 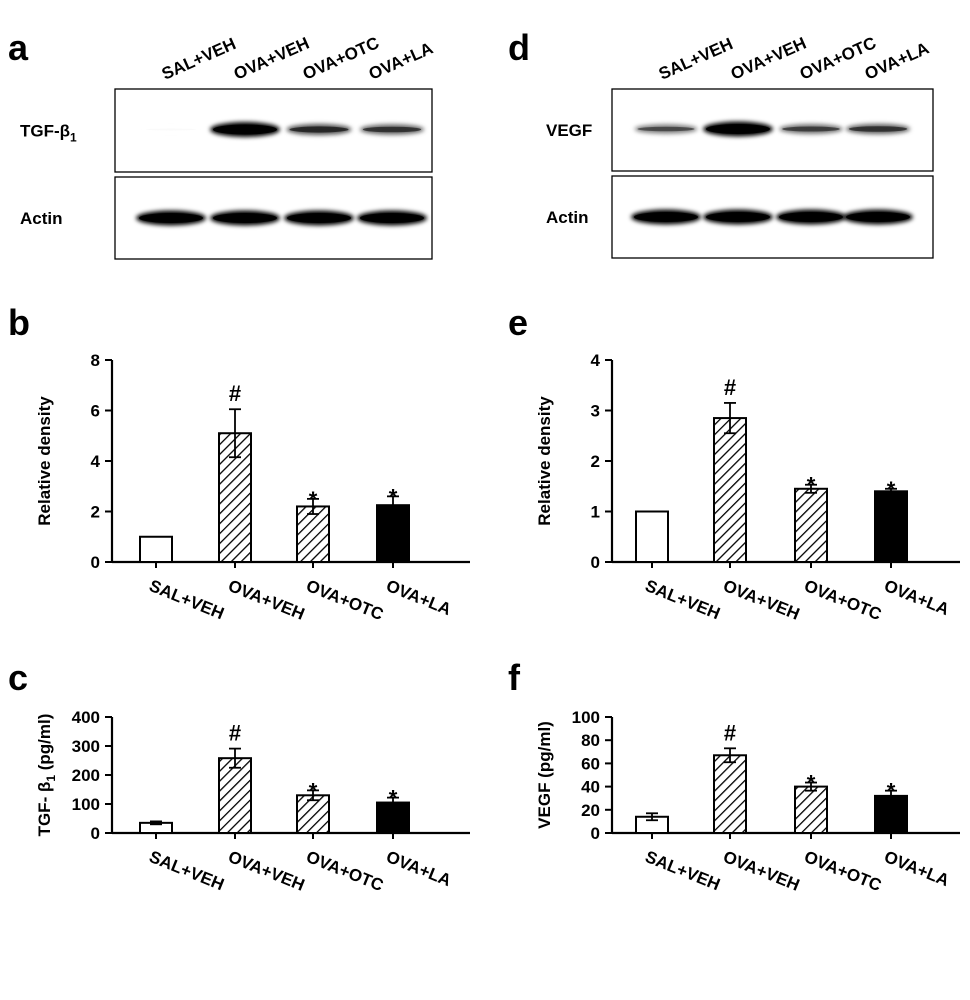 What do you see at coordinates (48, 133) in the screenshot?
I see `row-label: TGF-β1` at bounding box center [48, 133].